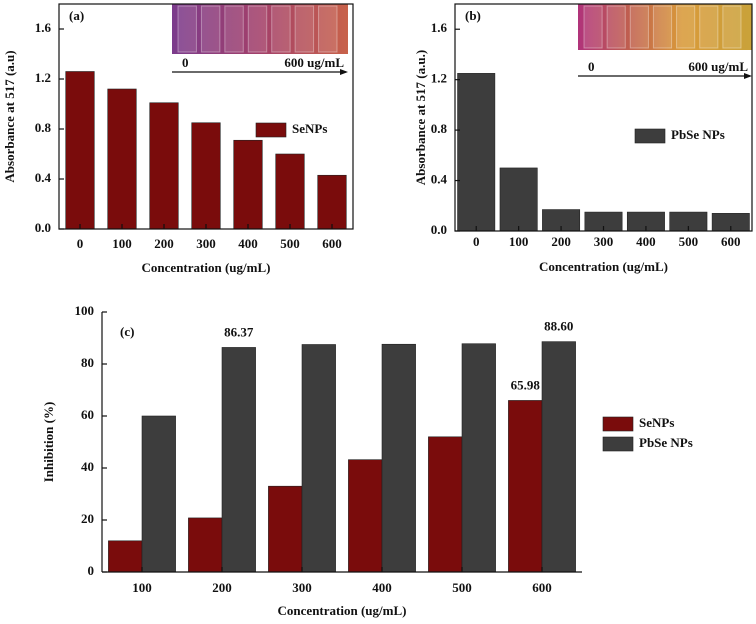 The image size is (756, 624). Describe the element at coordinates (87, 362) in the screenshot. I see `y-tick-label: 80` at that location.